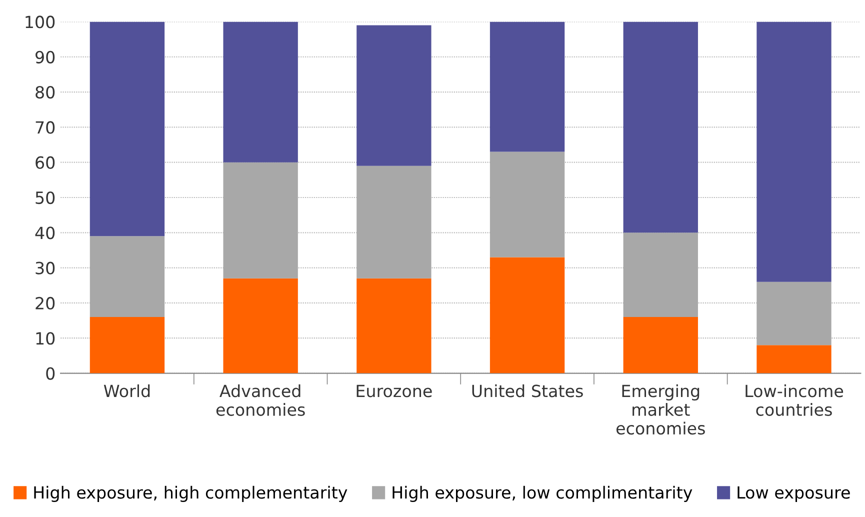 This screenshot has width=865, height=517. I want to click on y-tick-label: 20, so click(45, 303).